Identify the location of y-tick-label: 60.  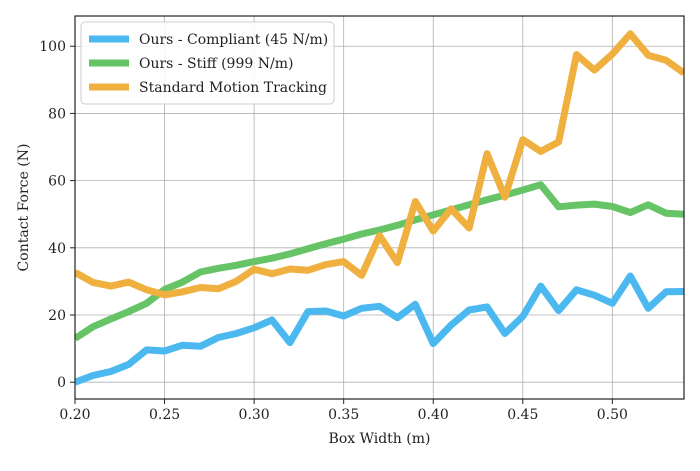
(57, 182).